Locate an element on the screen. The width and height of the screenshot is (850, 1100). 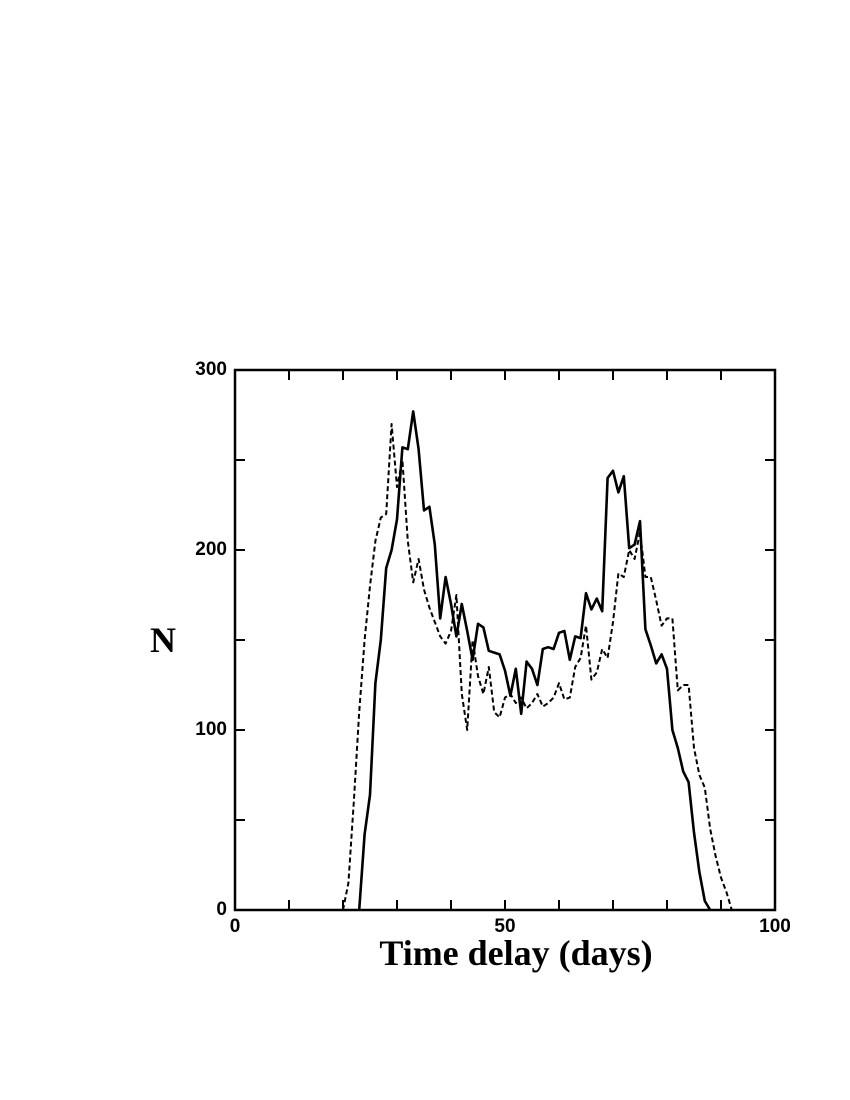
x-axis-label: Time delay (days) is located at coordinates (515, 953).